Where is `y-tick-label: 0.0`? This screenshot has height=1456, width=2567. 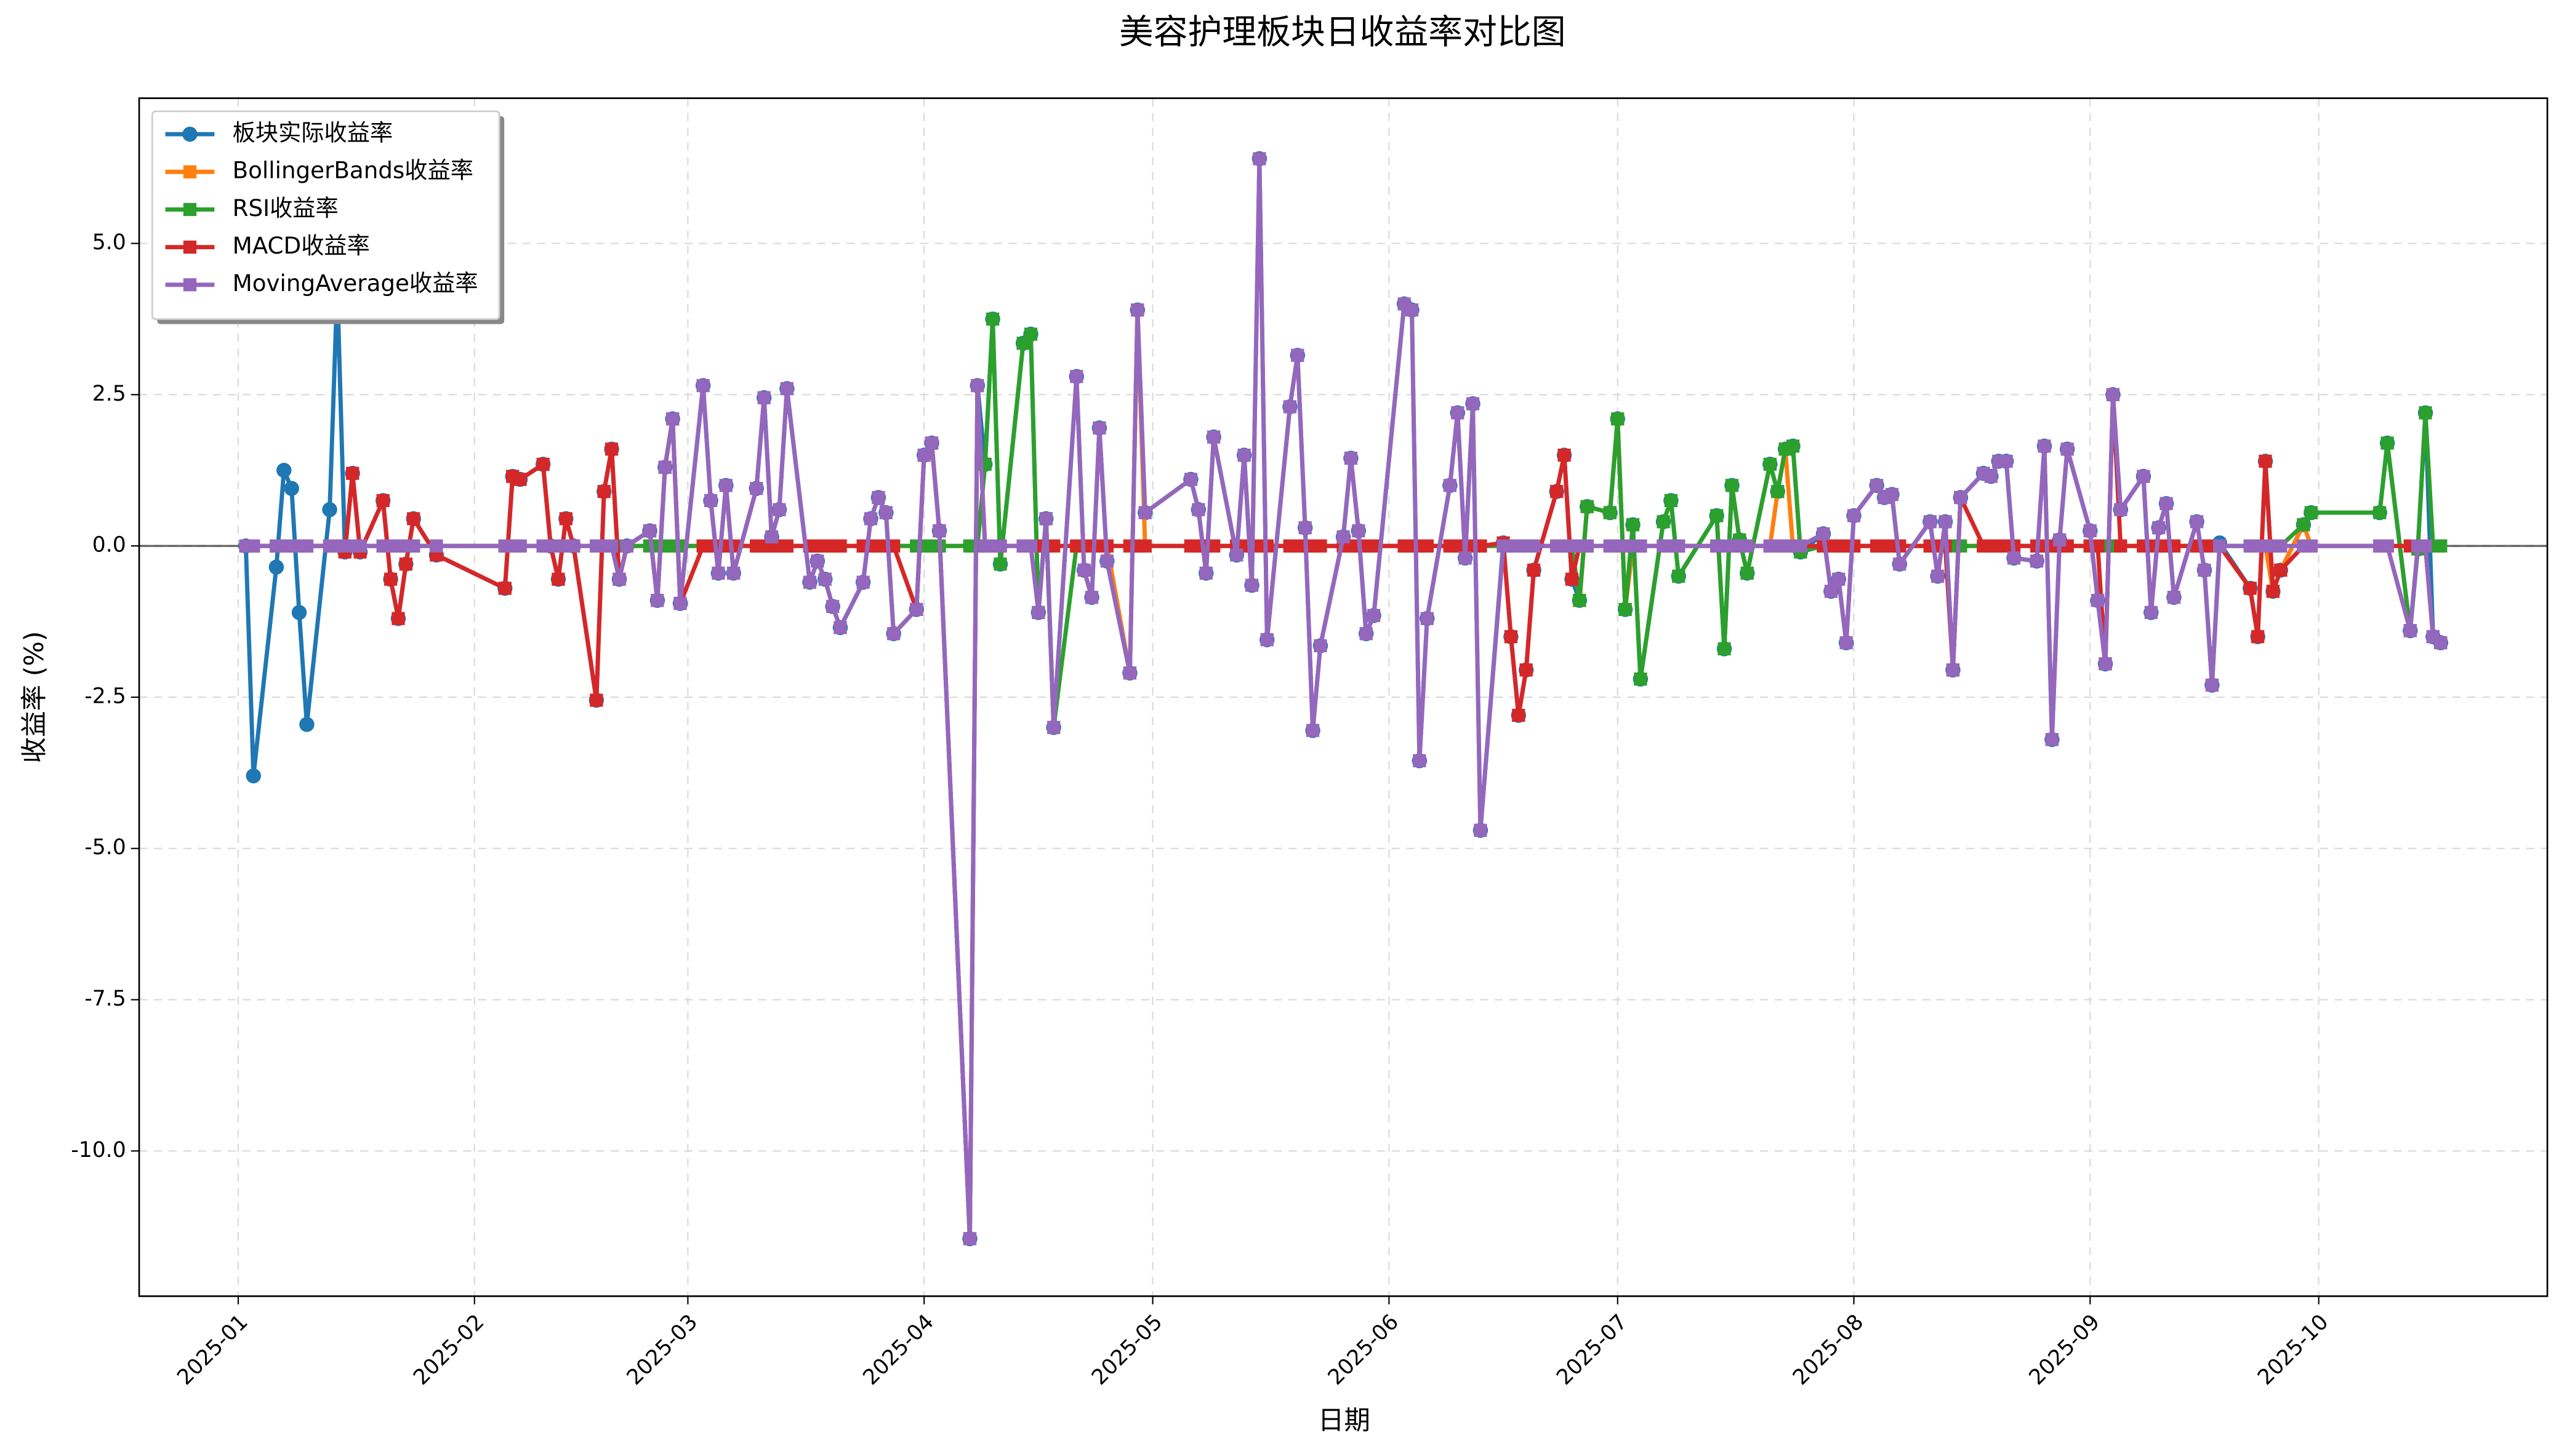
y-tick-label: 0.0 is located at coordinates (109, 545).